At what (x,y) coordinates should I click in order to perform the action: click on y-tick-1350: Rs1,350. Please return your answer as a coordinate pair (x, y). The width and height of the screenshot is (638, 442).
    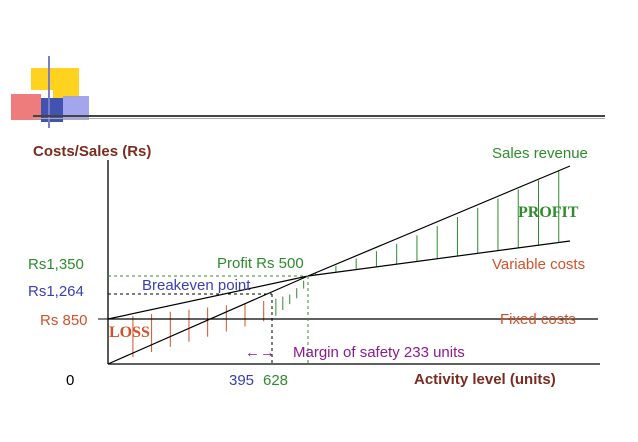
    Looking at the image, I should click on (56, 264).